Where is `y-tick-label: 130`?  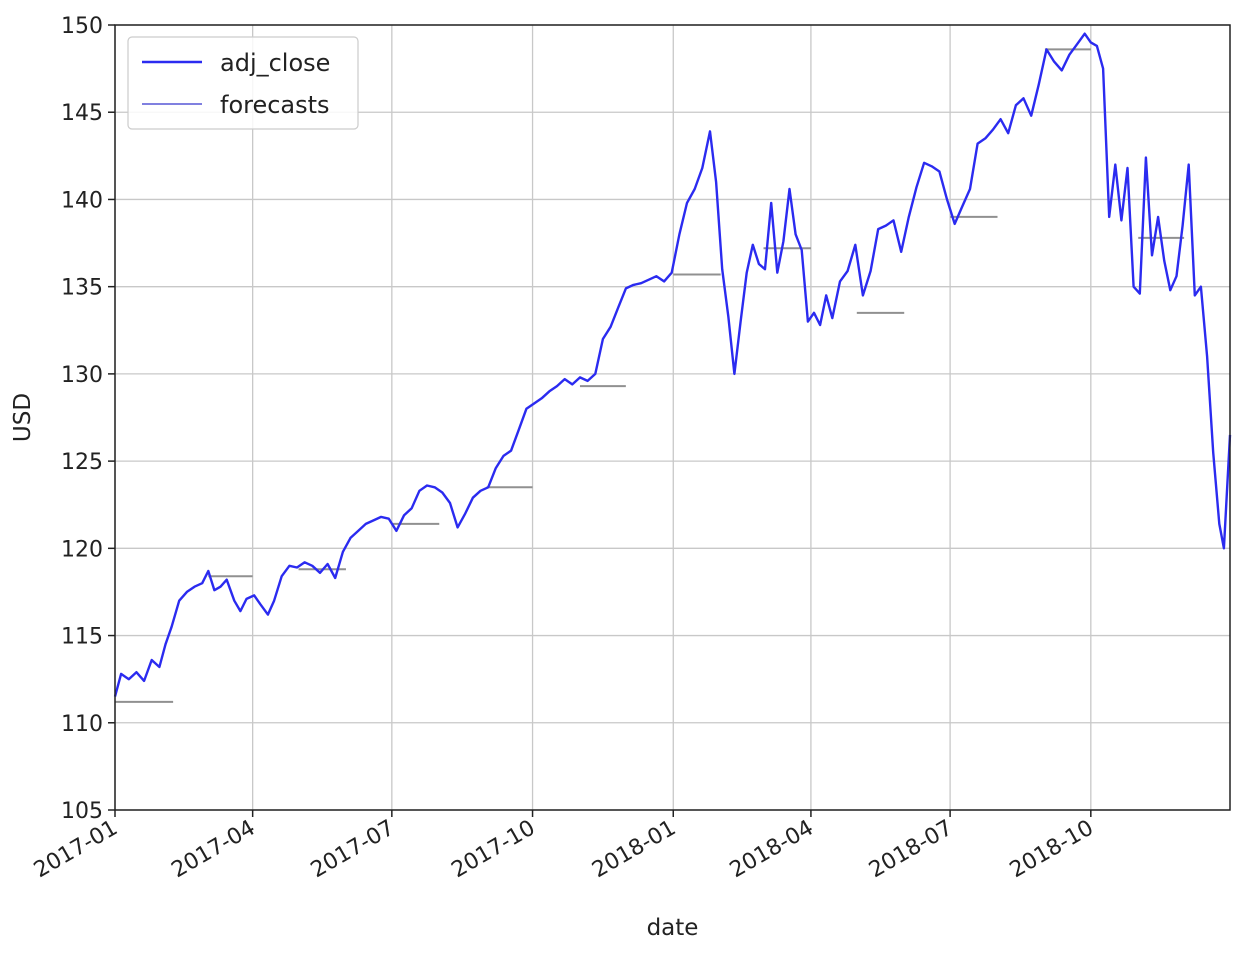
y-tick-label: 130 is located at coordinates (82, 375).